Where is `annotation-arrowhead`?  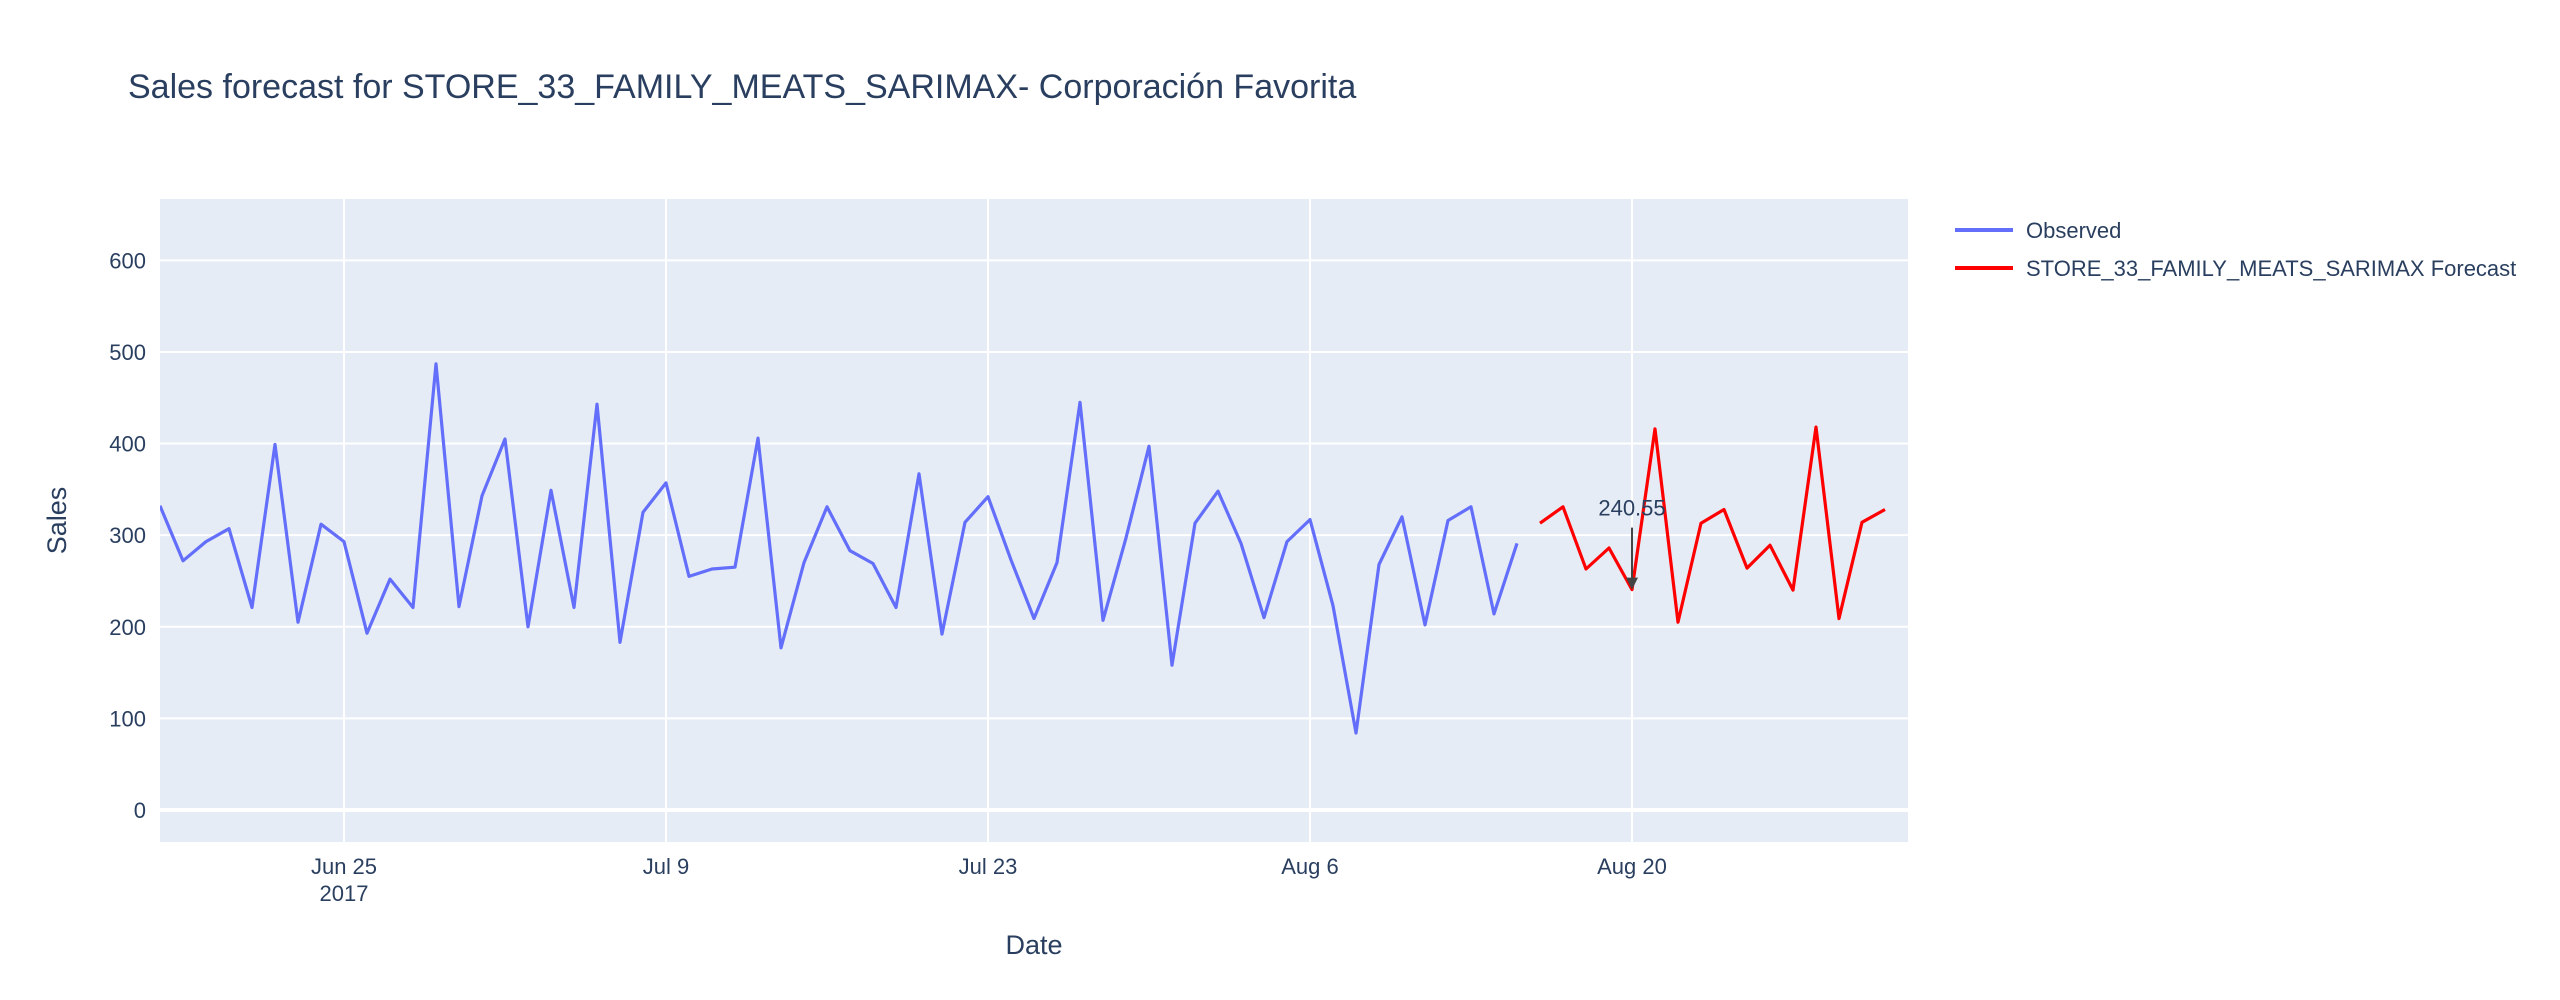 annotation-arrowhead is located at coordinates (1632, 583).